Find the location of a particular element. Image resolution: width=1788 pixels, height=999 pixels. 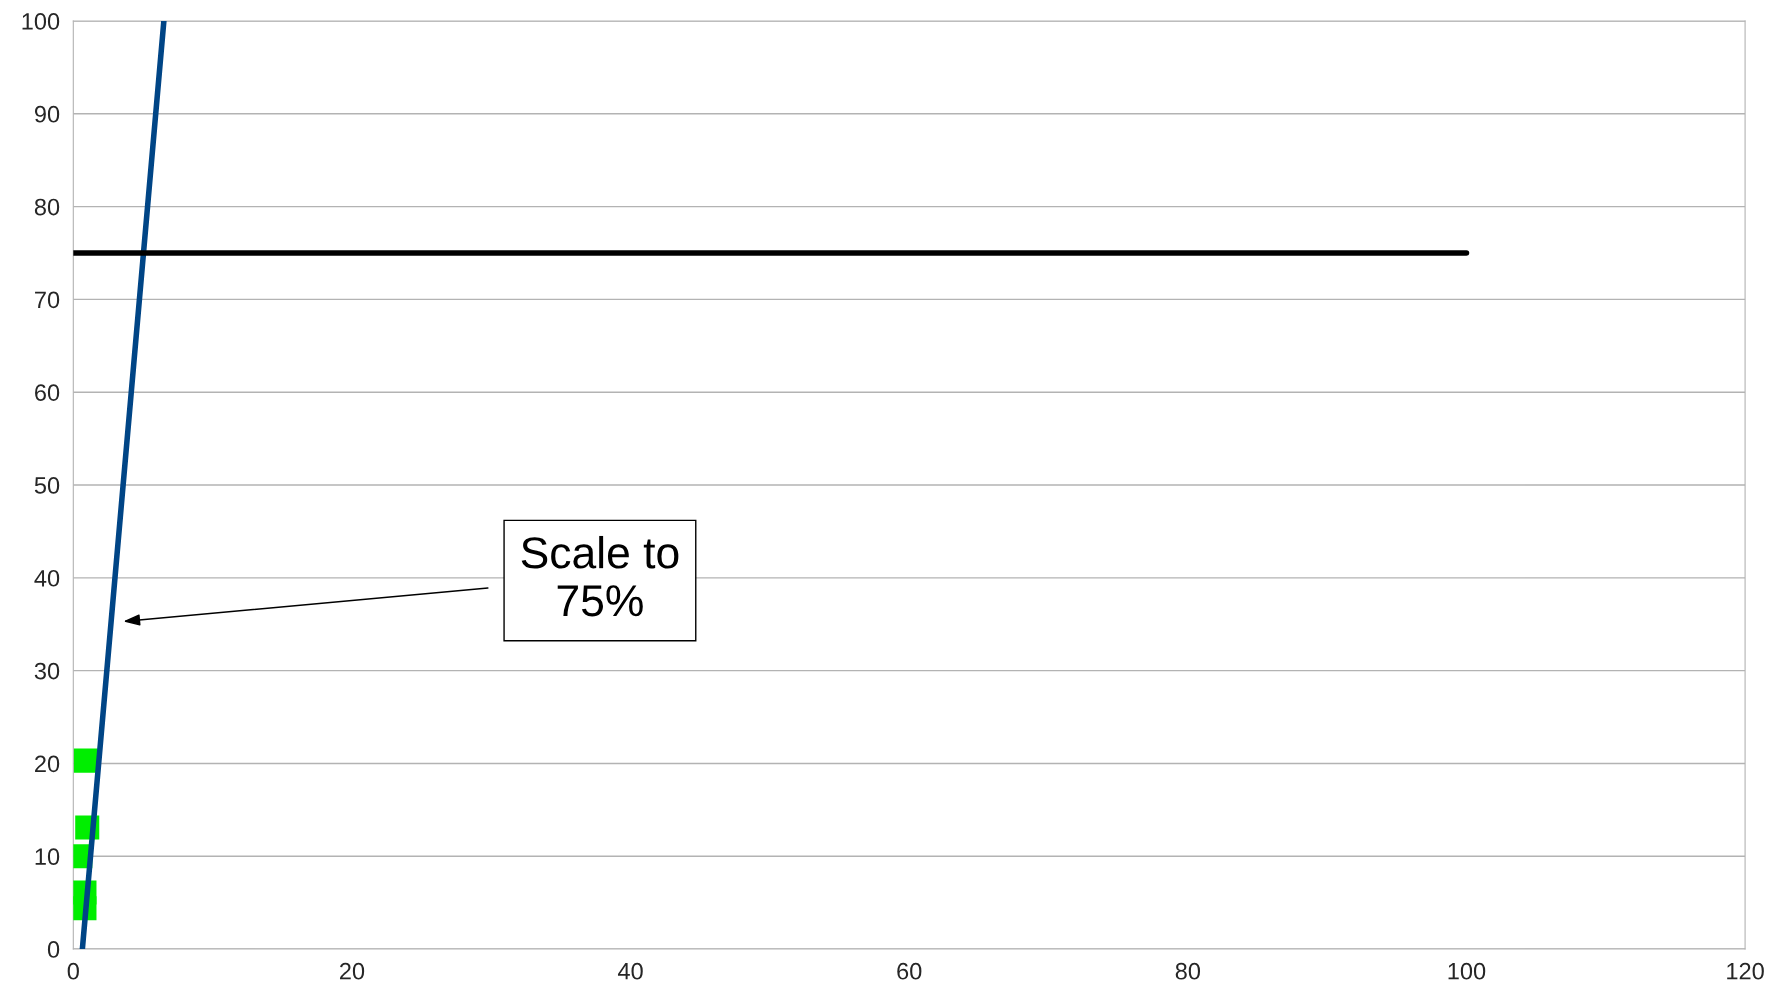

x-tick-label: 0 is located at coordinates (73, 971).